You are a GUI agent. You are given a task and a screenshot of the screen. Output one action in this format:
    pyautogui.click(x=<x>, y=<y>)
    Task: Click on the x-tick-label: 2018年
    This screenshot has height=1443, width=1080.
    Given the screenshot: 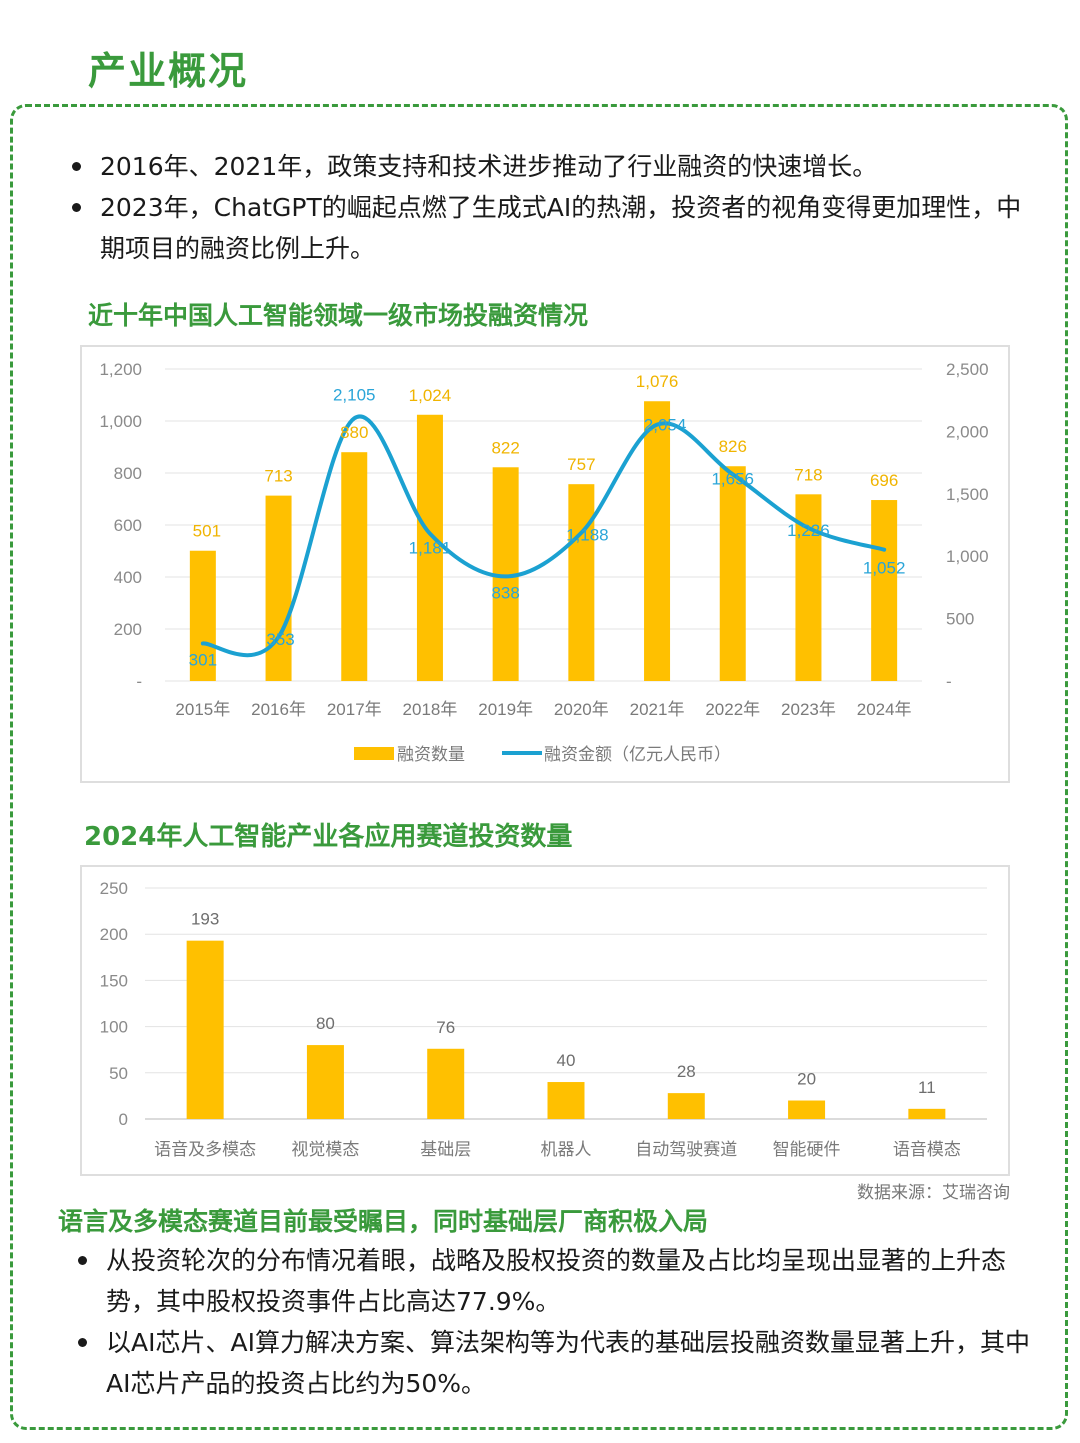 What is the action you would take?
    pyautogui.click(x=430, y=709)
    